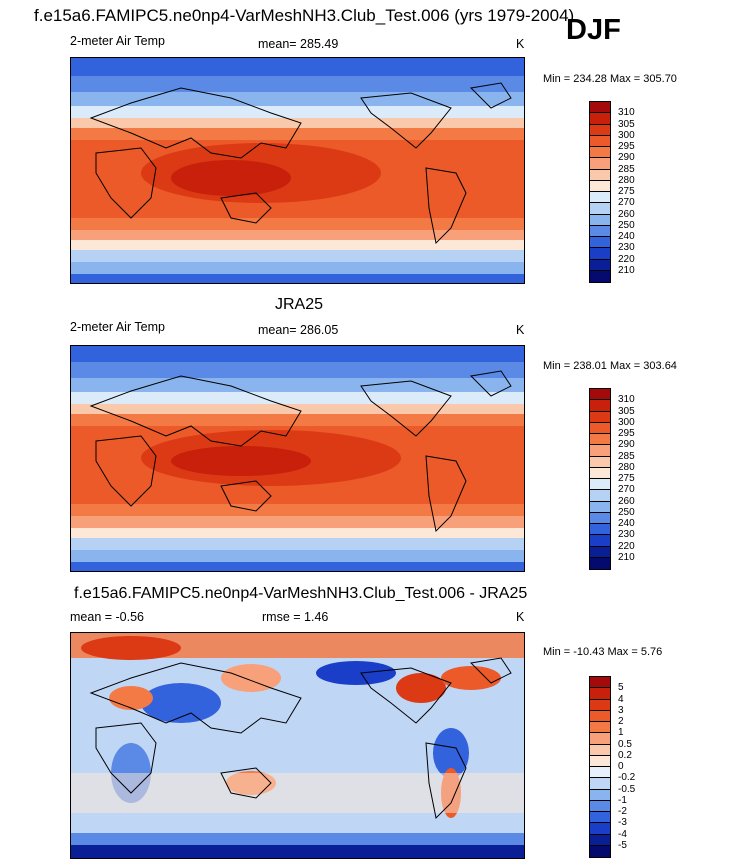 This screenshot has height=866, width=733. I want to click on colorbar-tick-label: 290, so click(626, 445).